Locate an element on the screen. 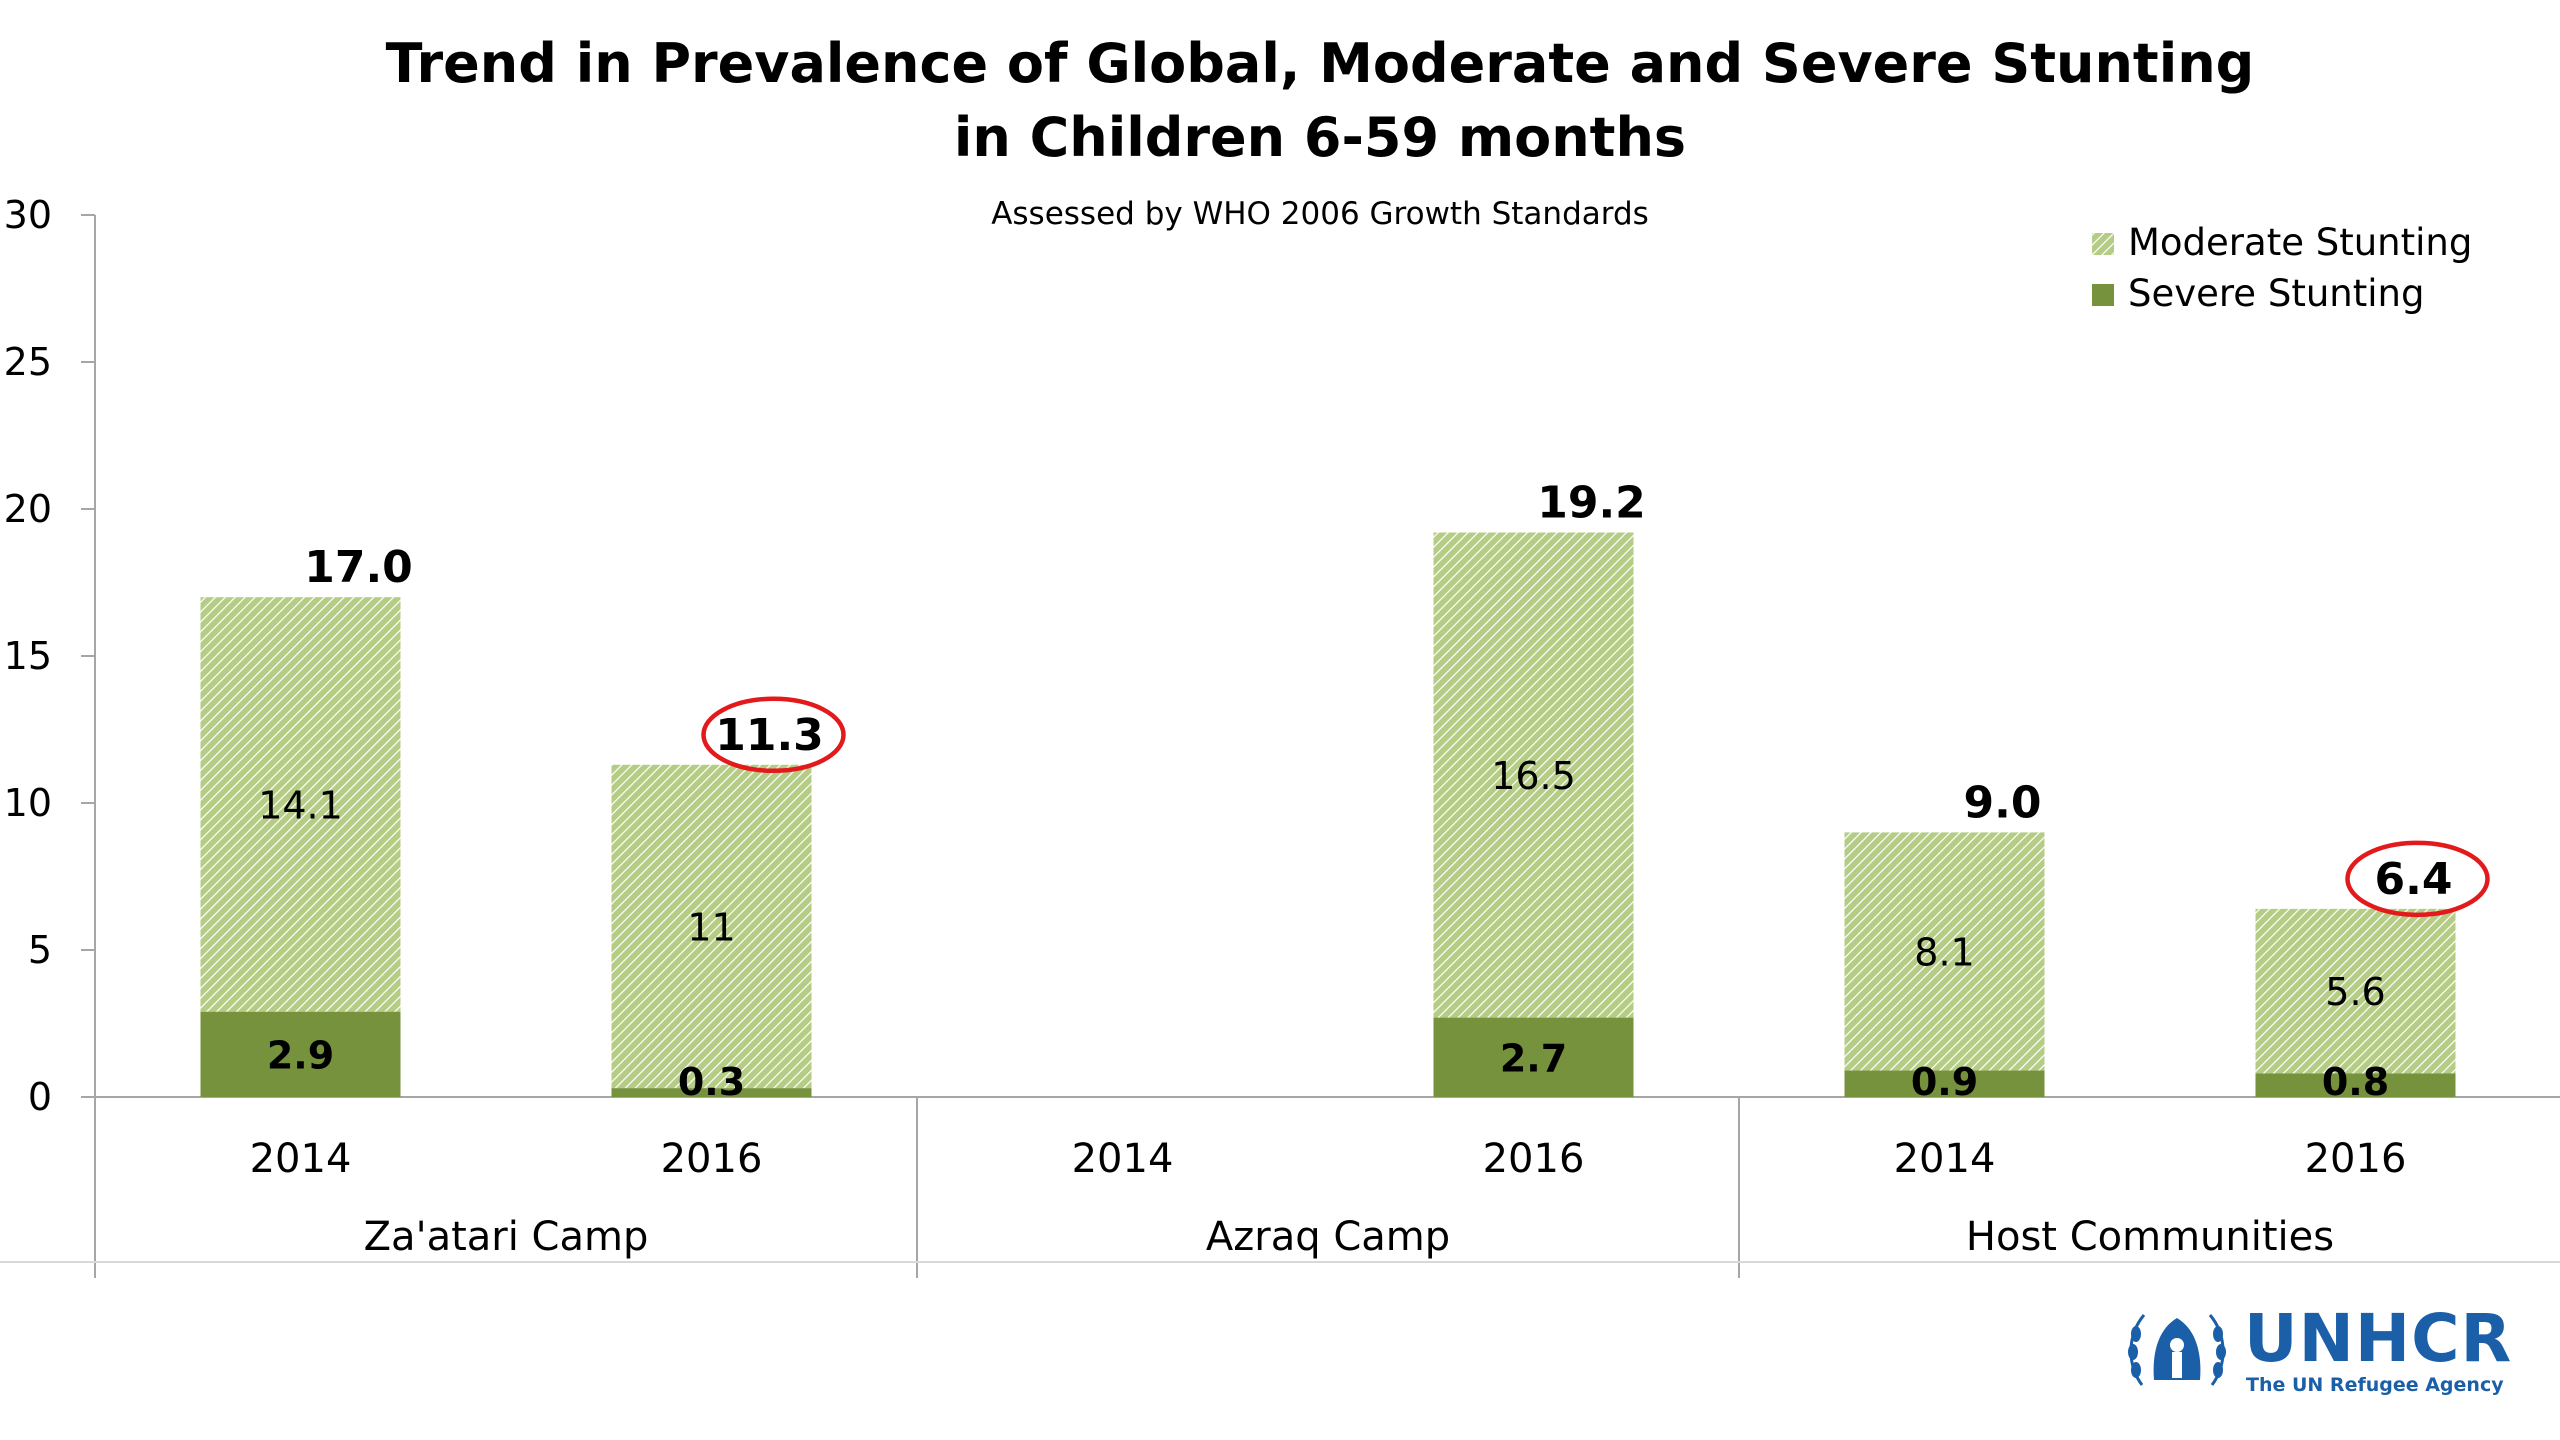  data-label-moderate: 16.5 is located at coordinates (1533, 776).